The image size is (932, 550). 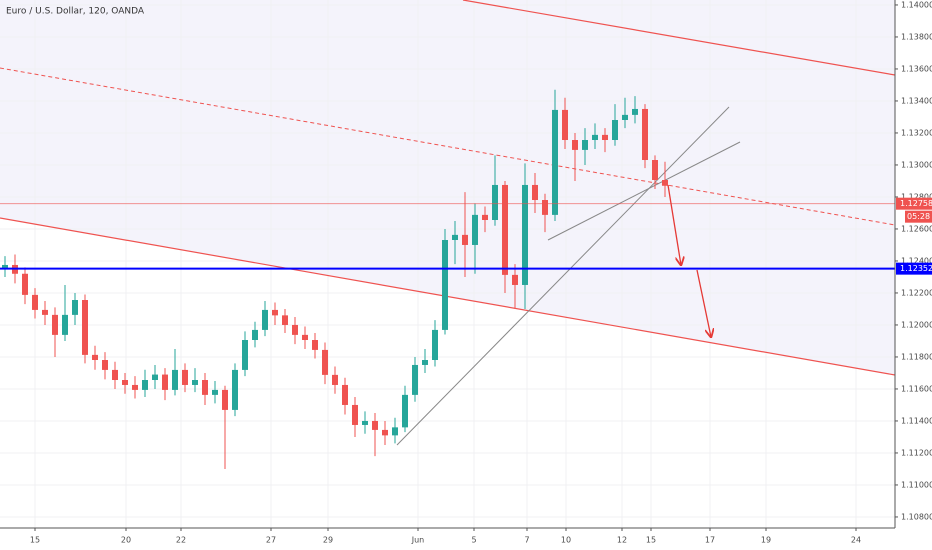 I want to click on y-tick-label: 1.11800, so click(x=916, y=356).